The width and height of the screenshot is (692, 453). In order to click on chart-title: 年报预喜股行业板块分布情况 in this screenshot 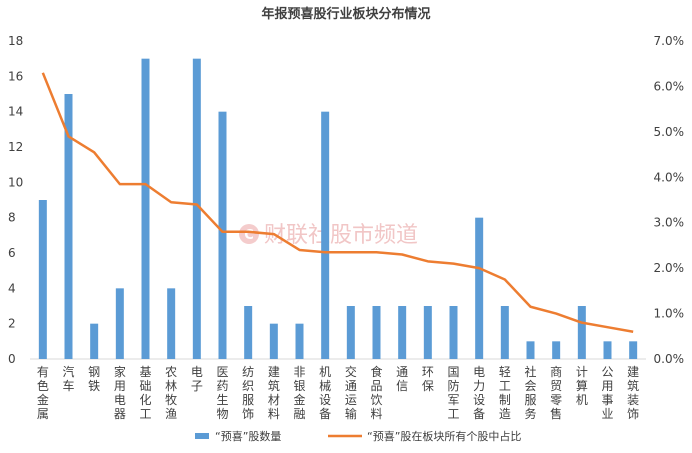, I will do `click(345, 14)`.